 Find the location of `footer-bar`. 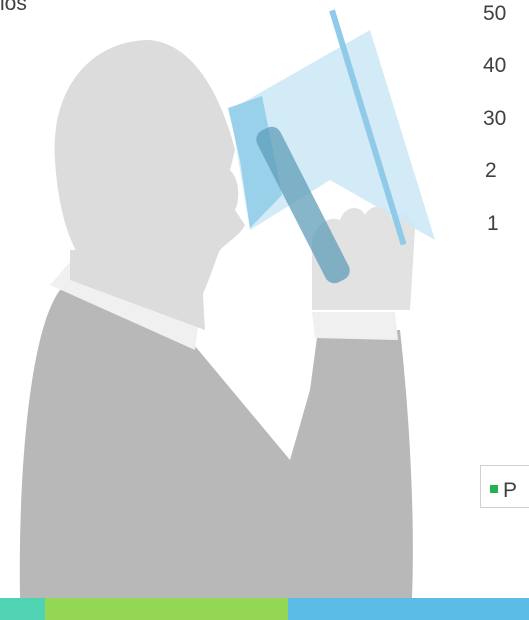

footer-bar is located at coordinates (264, 609).